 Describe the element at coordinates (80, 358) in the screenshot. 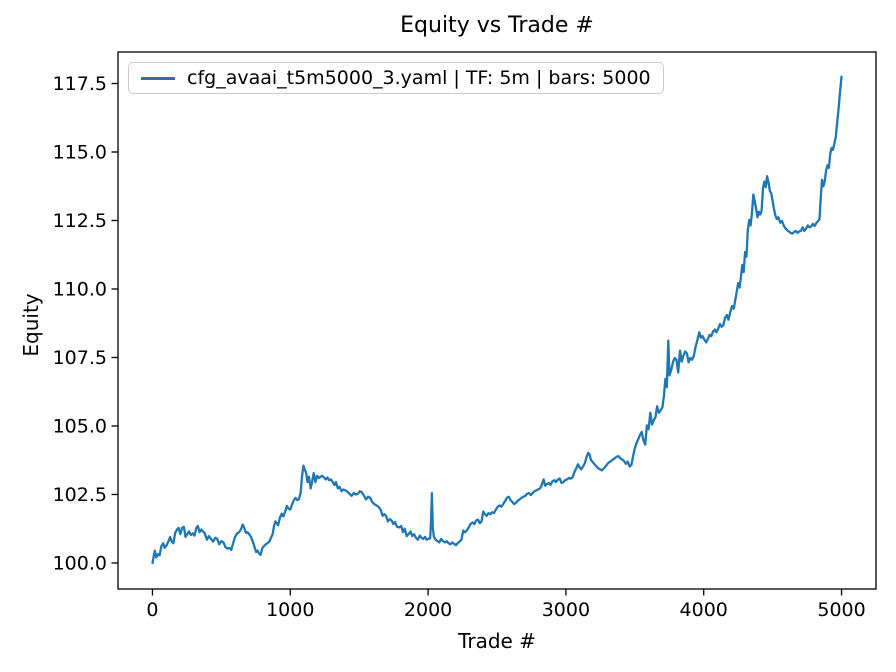

I see `y-tick-label: 107.5` at that location.